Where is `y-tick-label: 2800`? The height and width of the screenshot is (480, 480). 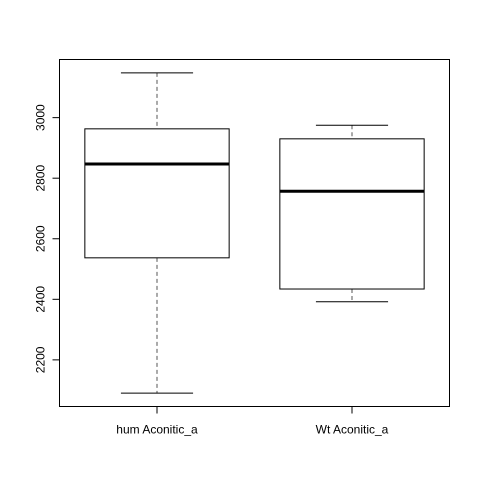
y-tick-label: 2800 is located at coordinates (41, 178).